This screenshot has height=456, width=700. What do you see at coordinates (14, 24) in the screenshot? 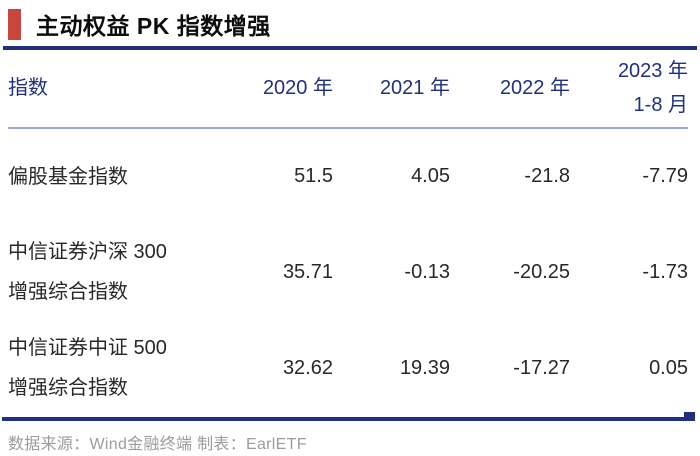
I see `red-accent-bar` at bounding box center [14, 24].